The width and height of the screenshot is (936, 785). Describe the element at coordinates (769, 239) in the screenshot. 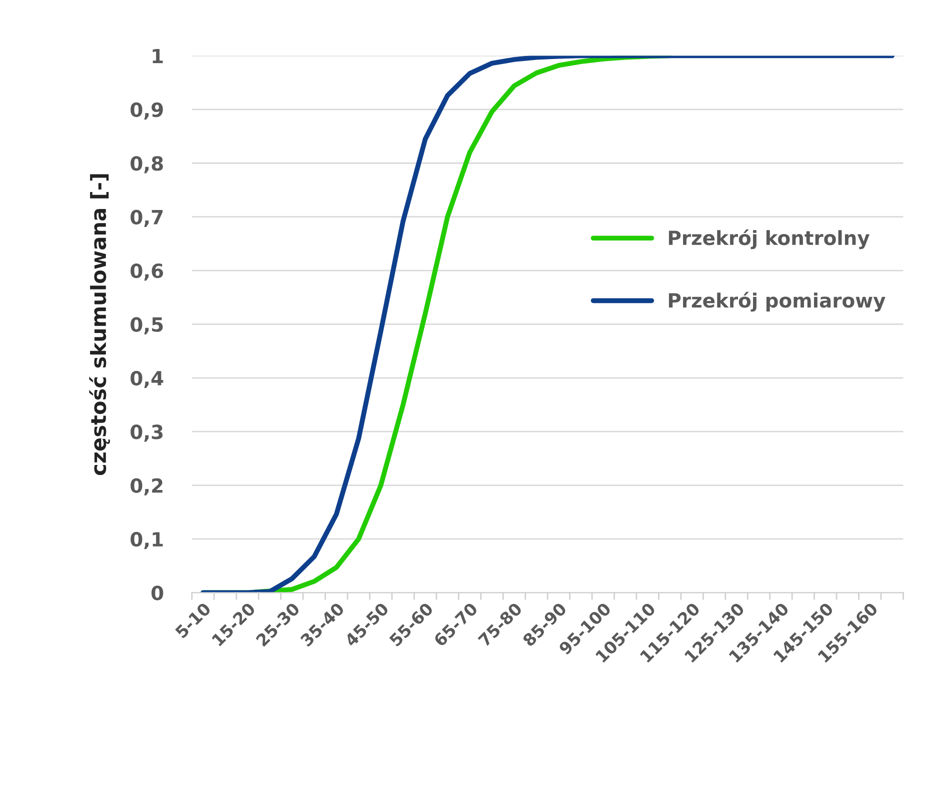

I see `legend-label: Przekrój kontrolny` at that location.